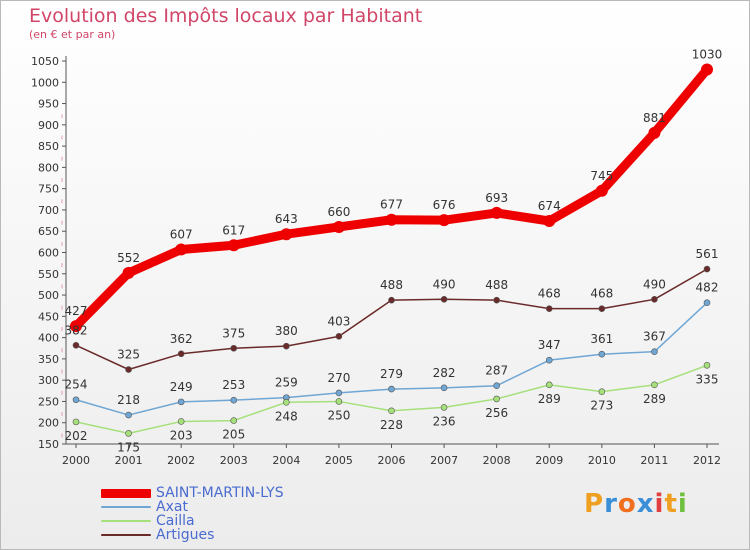  Describe the element at coordinates (220, 493) in the screenshot. I see `legend-label: SAINT-MARTIN-LYS` at that location.